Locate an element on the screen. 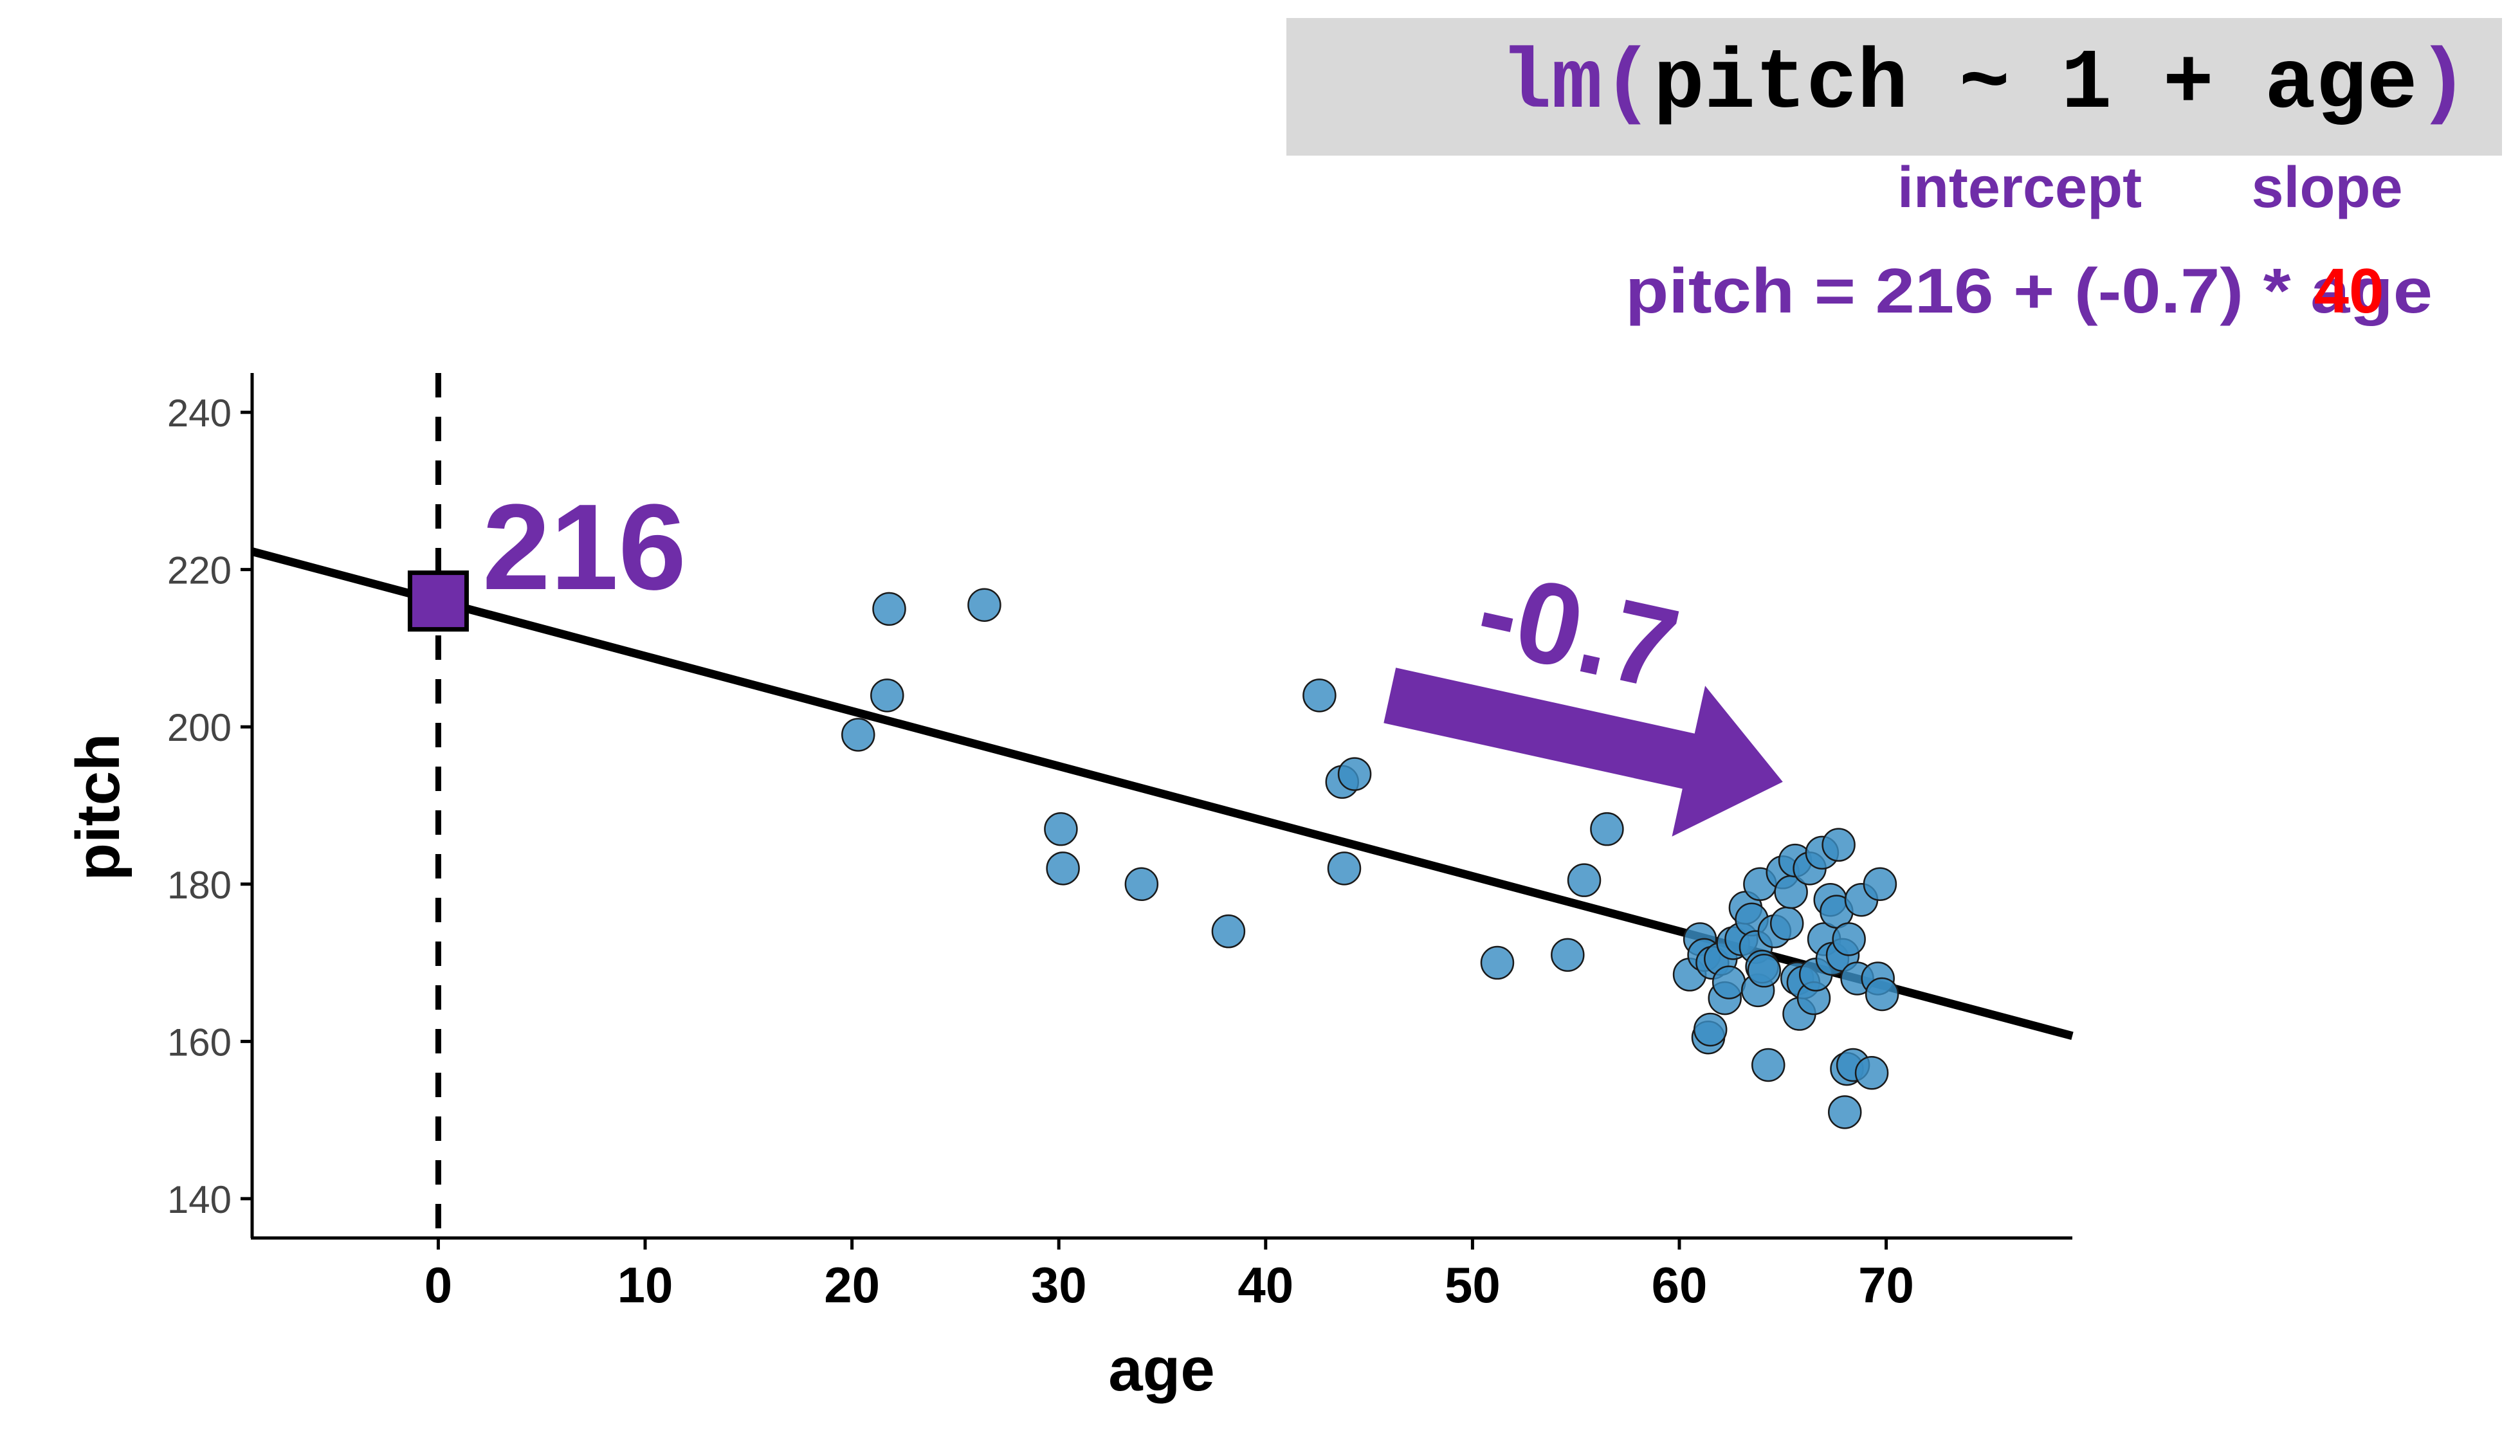 This screenshot has width=2520, height=1456. equation-text: pitch = 216 + (-0.7) * age is located at coordinates (2029, 290).